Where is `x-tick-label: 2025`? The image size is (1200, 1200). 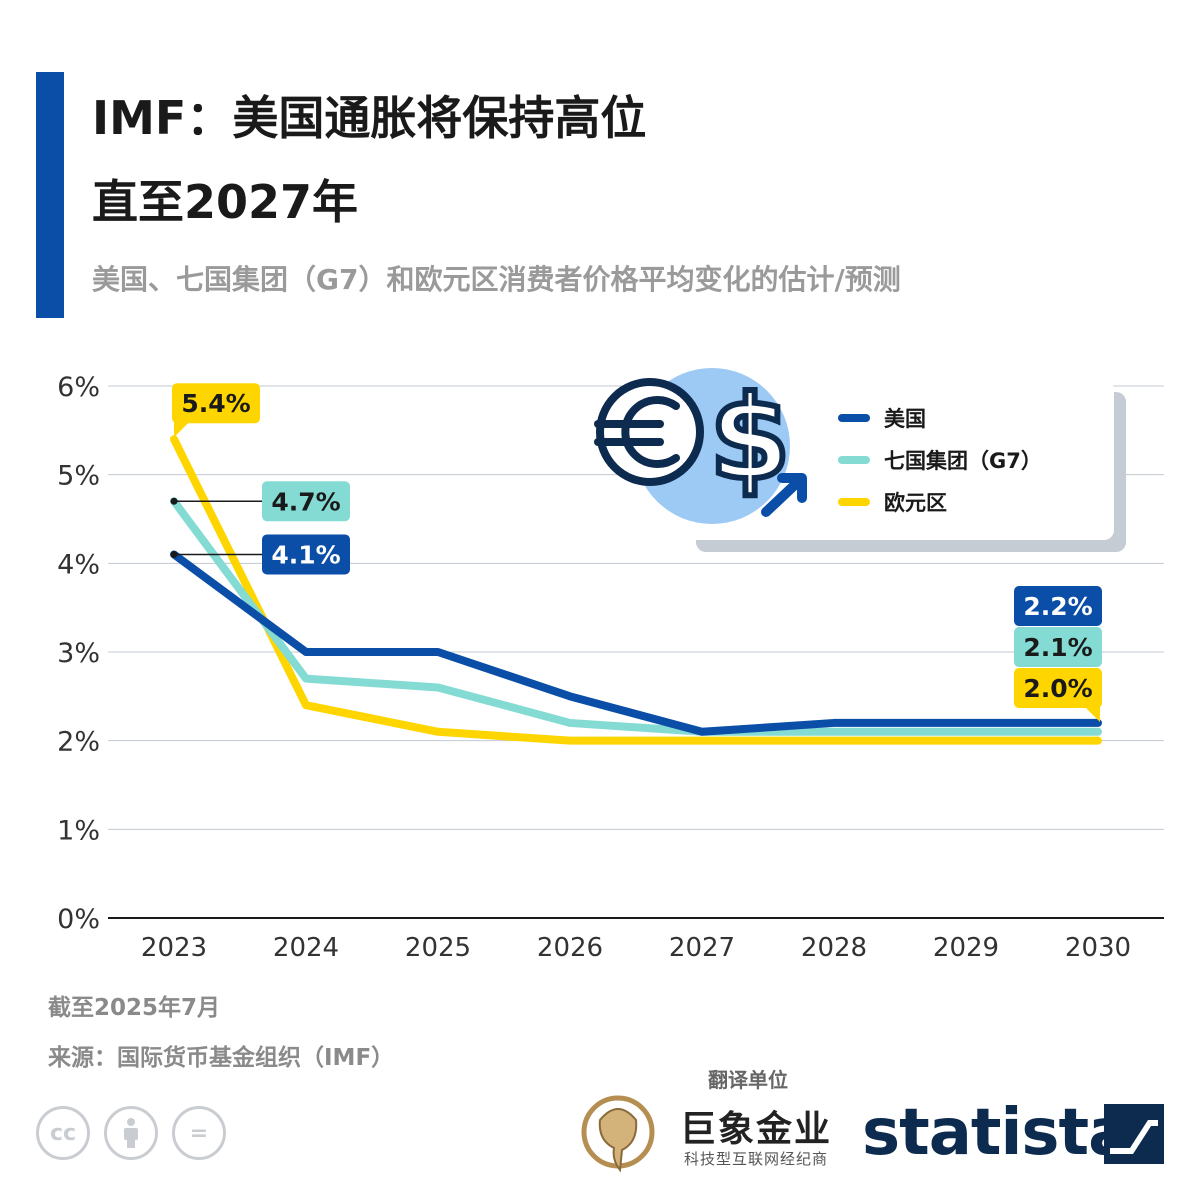
x-tick-label: 2025 is located at coordinates (438, 948).